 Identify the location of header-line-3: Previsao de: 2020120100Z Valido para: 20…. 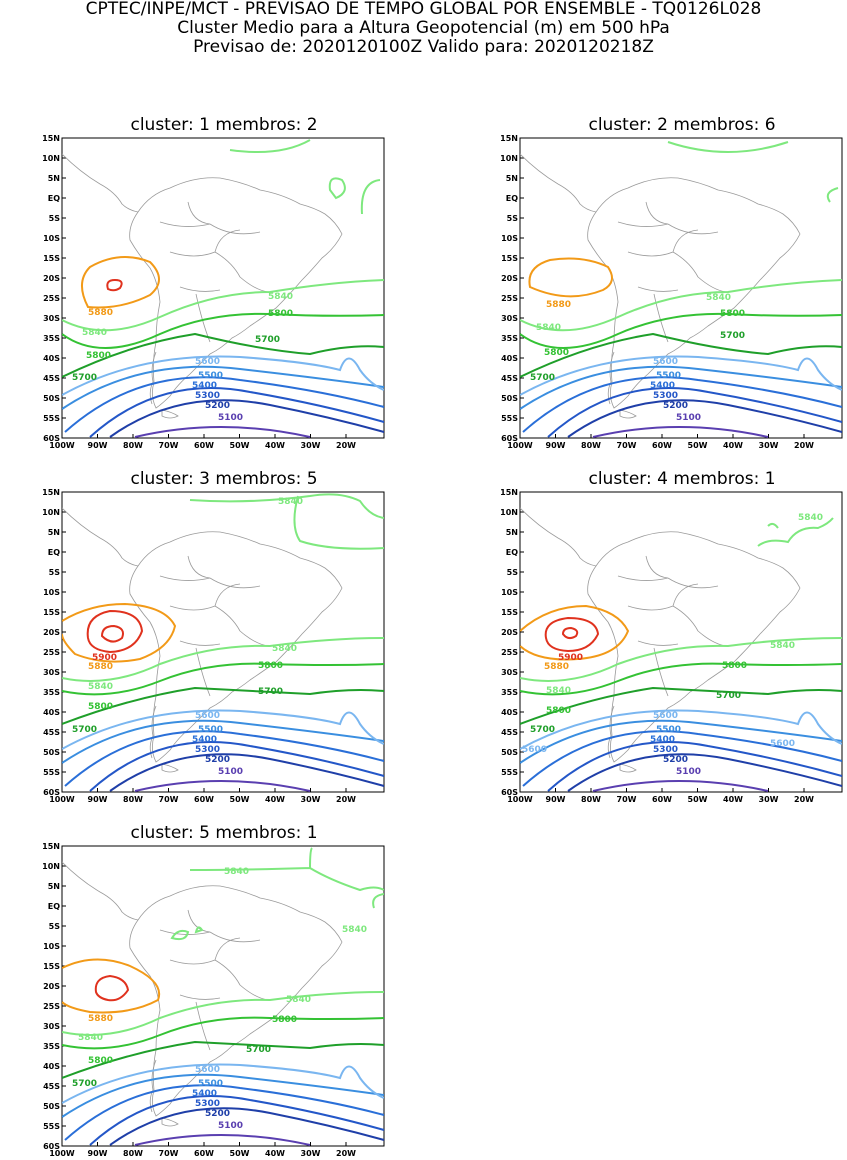
(423, 47).